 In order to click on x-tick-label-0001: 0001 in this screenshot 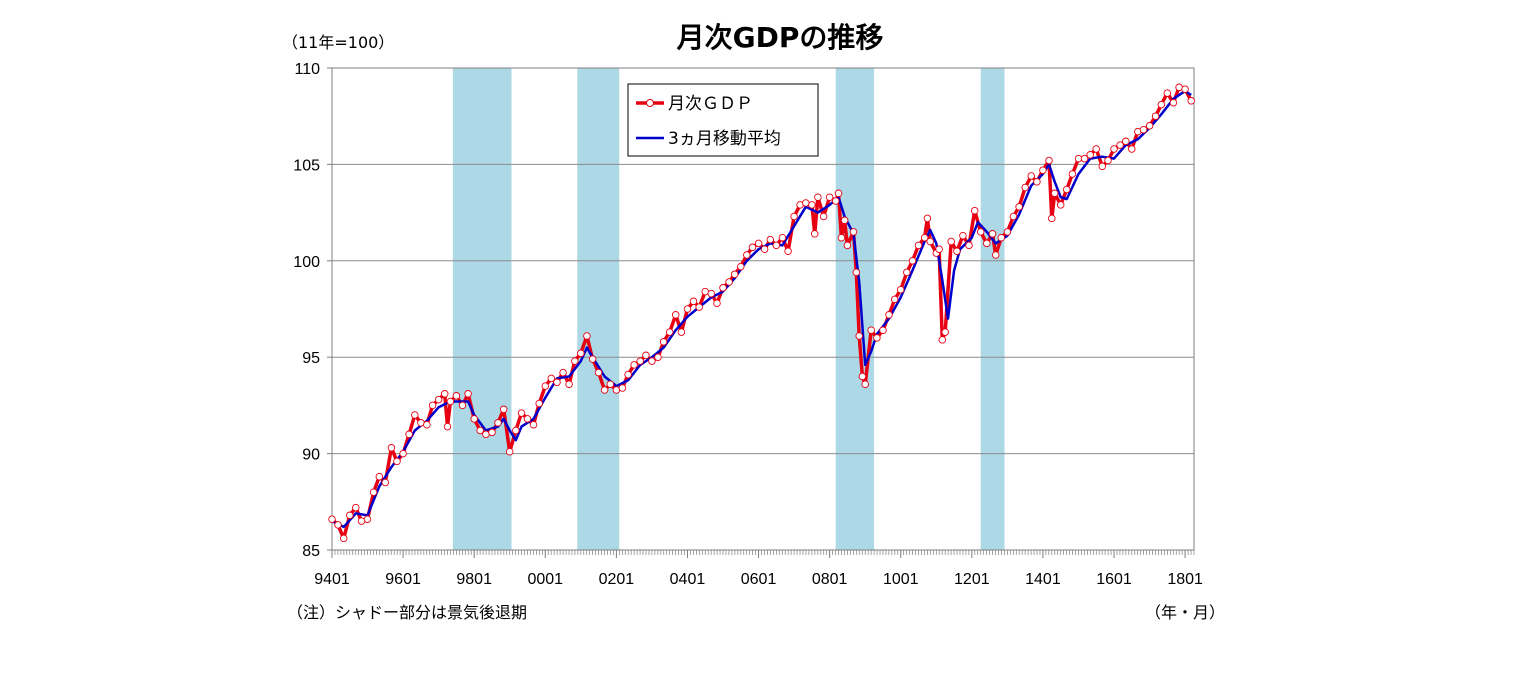, I will do `click(545, 579)`.